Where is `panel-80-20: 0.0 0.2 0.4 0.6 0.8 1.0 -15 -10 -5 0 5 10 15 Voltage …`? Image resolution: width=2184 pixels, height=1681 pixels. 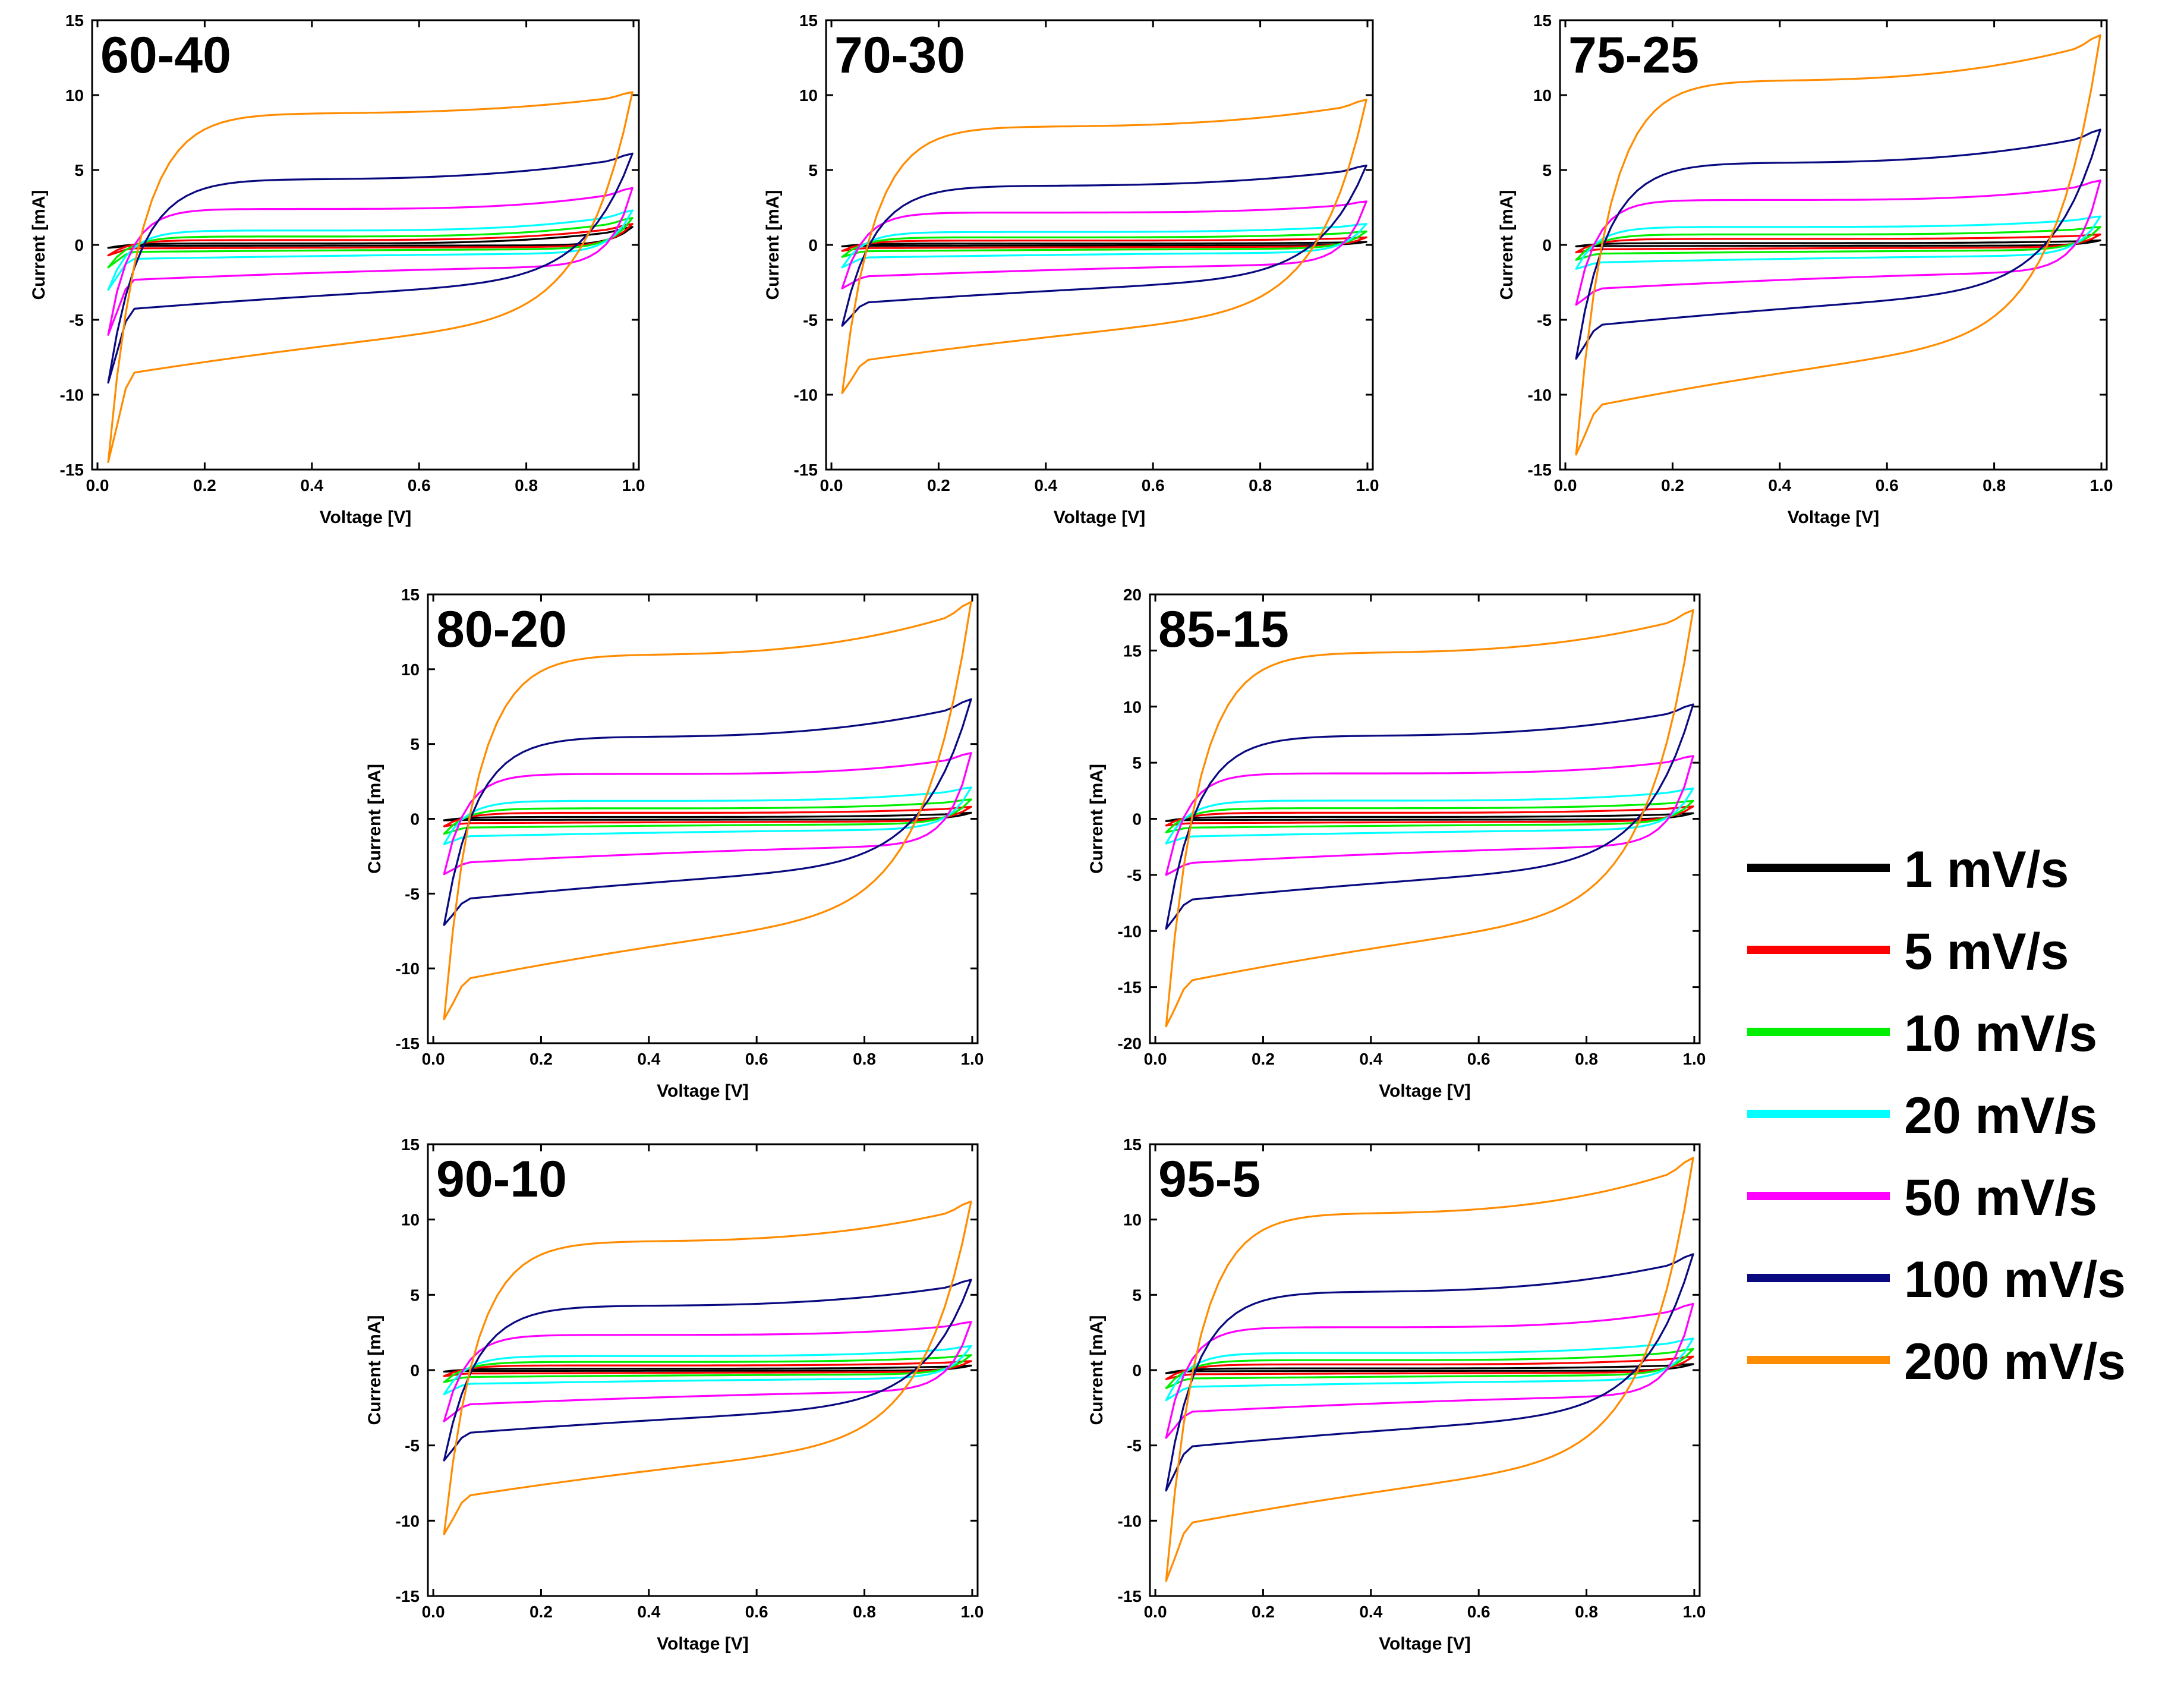
panel-80-20: 0.0 0.2 0.4 0.6 0.8 1.0 -15 -10 -5 0 5 10 15 Voltage … is located at coordinates (675, 843).